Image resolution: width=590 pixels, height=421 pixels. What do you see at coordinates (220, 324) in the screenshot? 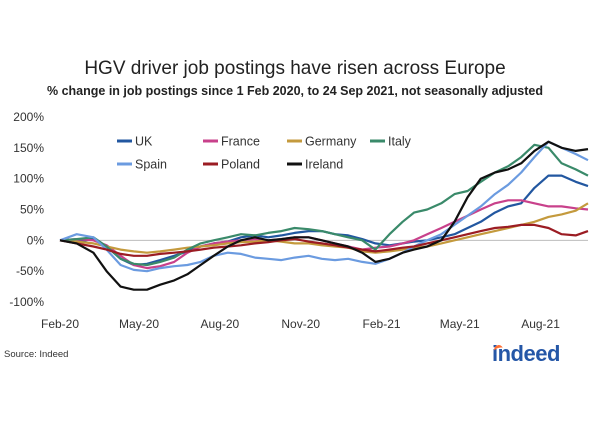
I see `x-tick-label: Aug-20` at bounding box center [220, 324].